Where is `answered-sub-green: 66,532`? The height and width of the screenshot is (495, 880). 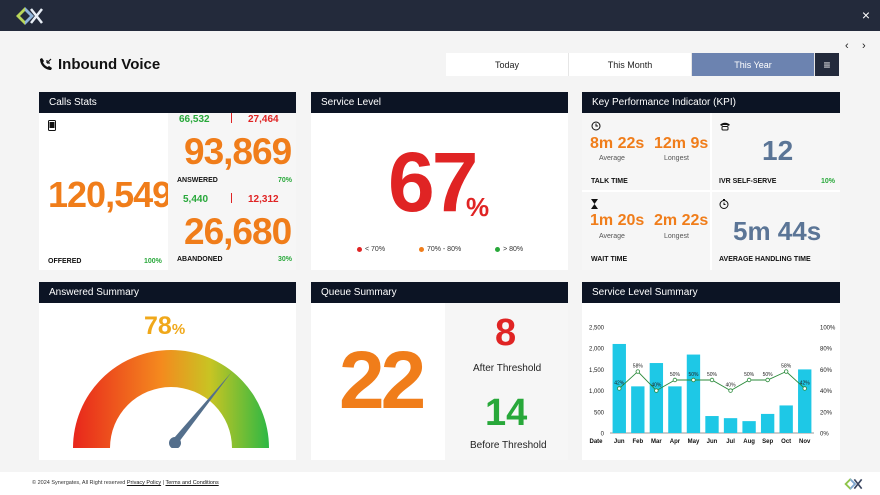
answered-sub-green: 66,532 is located at coordinates (194, 119).